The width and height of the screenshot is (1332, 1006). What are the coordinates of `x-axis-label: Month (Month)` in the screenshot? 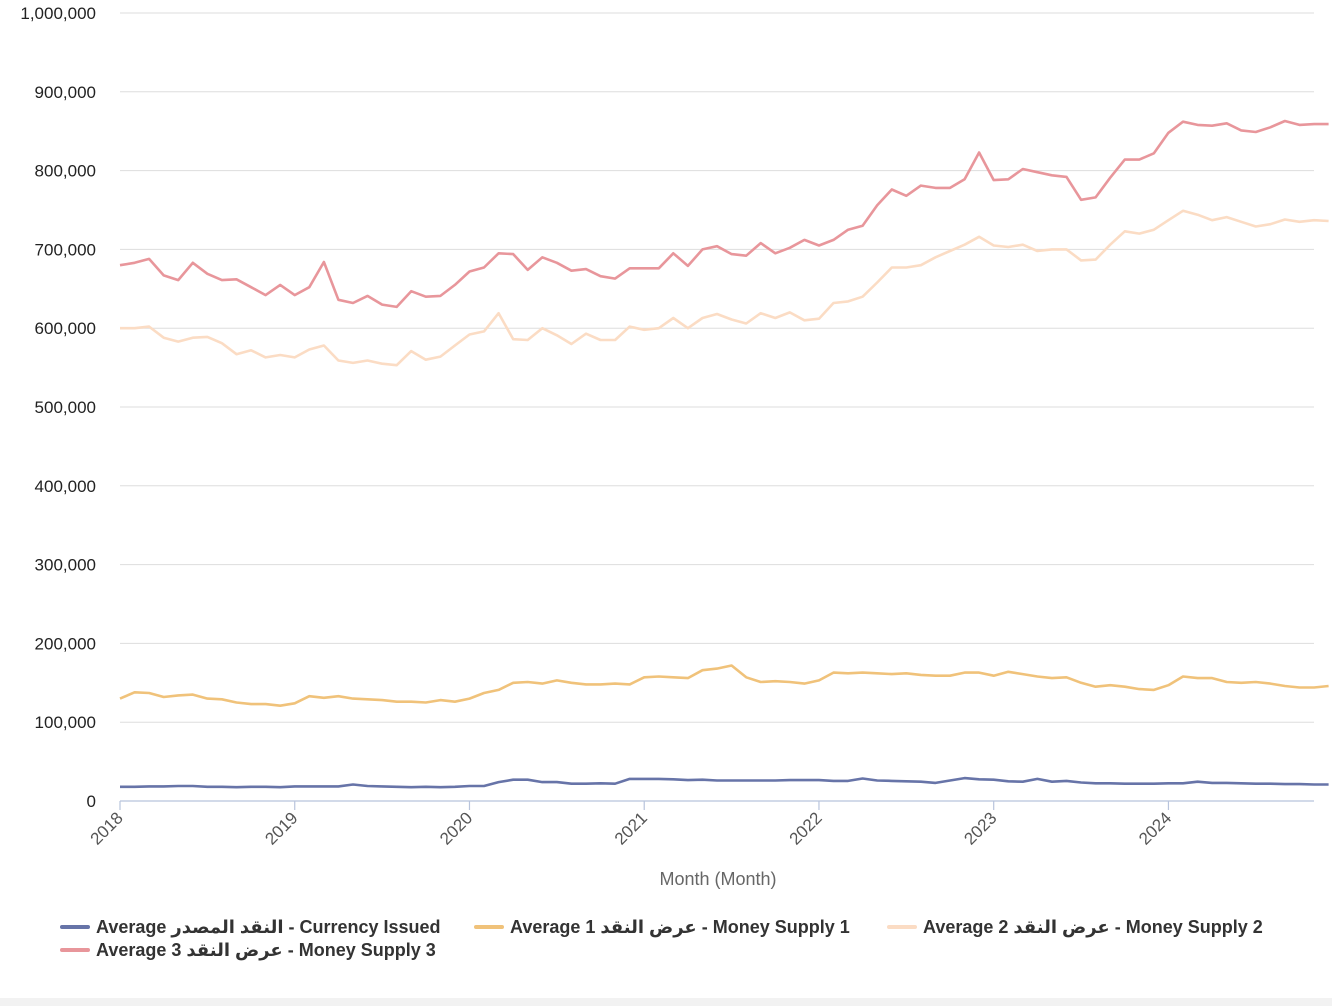 It's located at (717, 879).